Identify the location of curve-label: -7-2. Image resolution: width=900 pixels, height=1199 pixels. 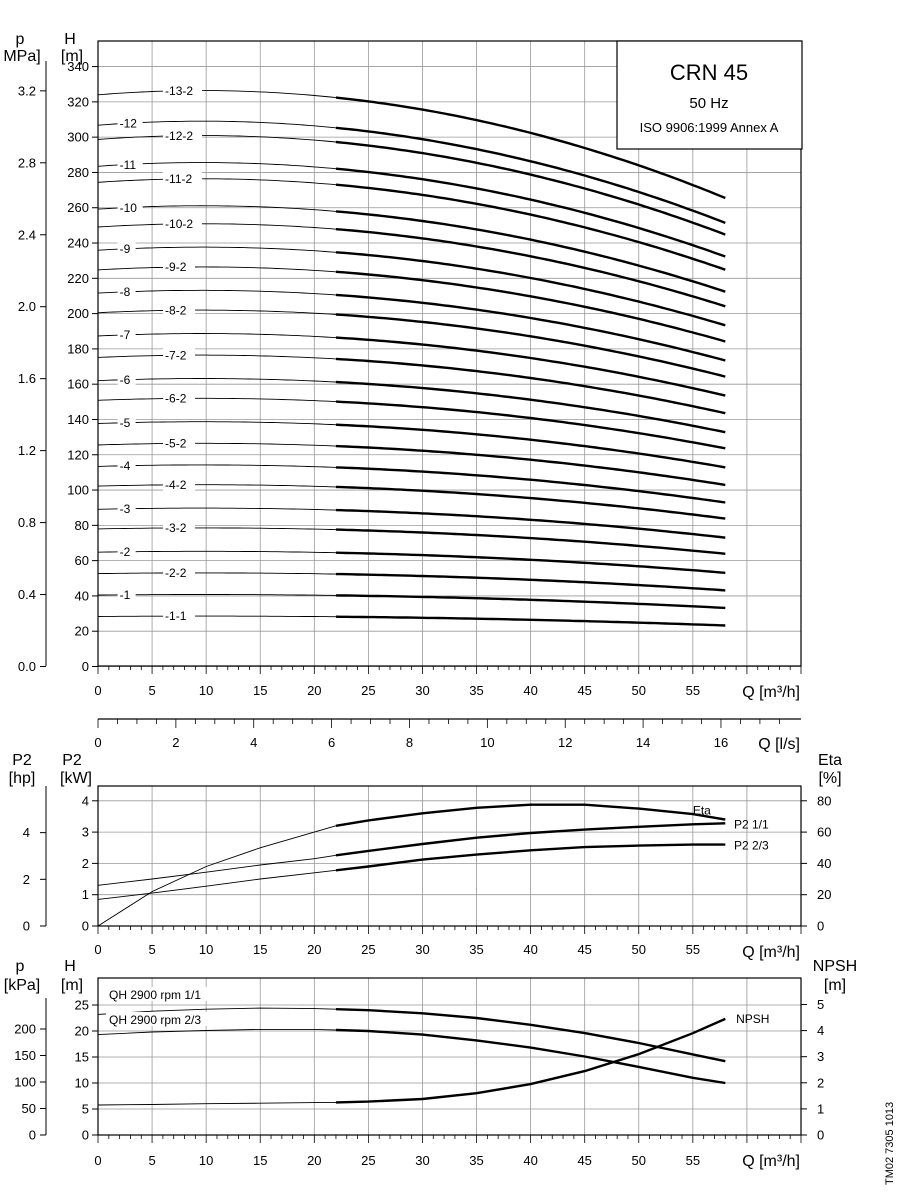
(176, 355).